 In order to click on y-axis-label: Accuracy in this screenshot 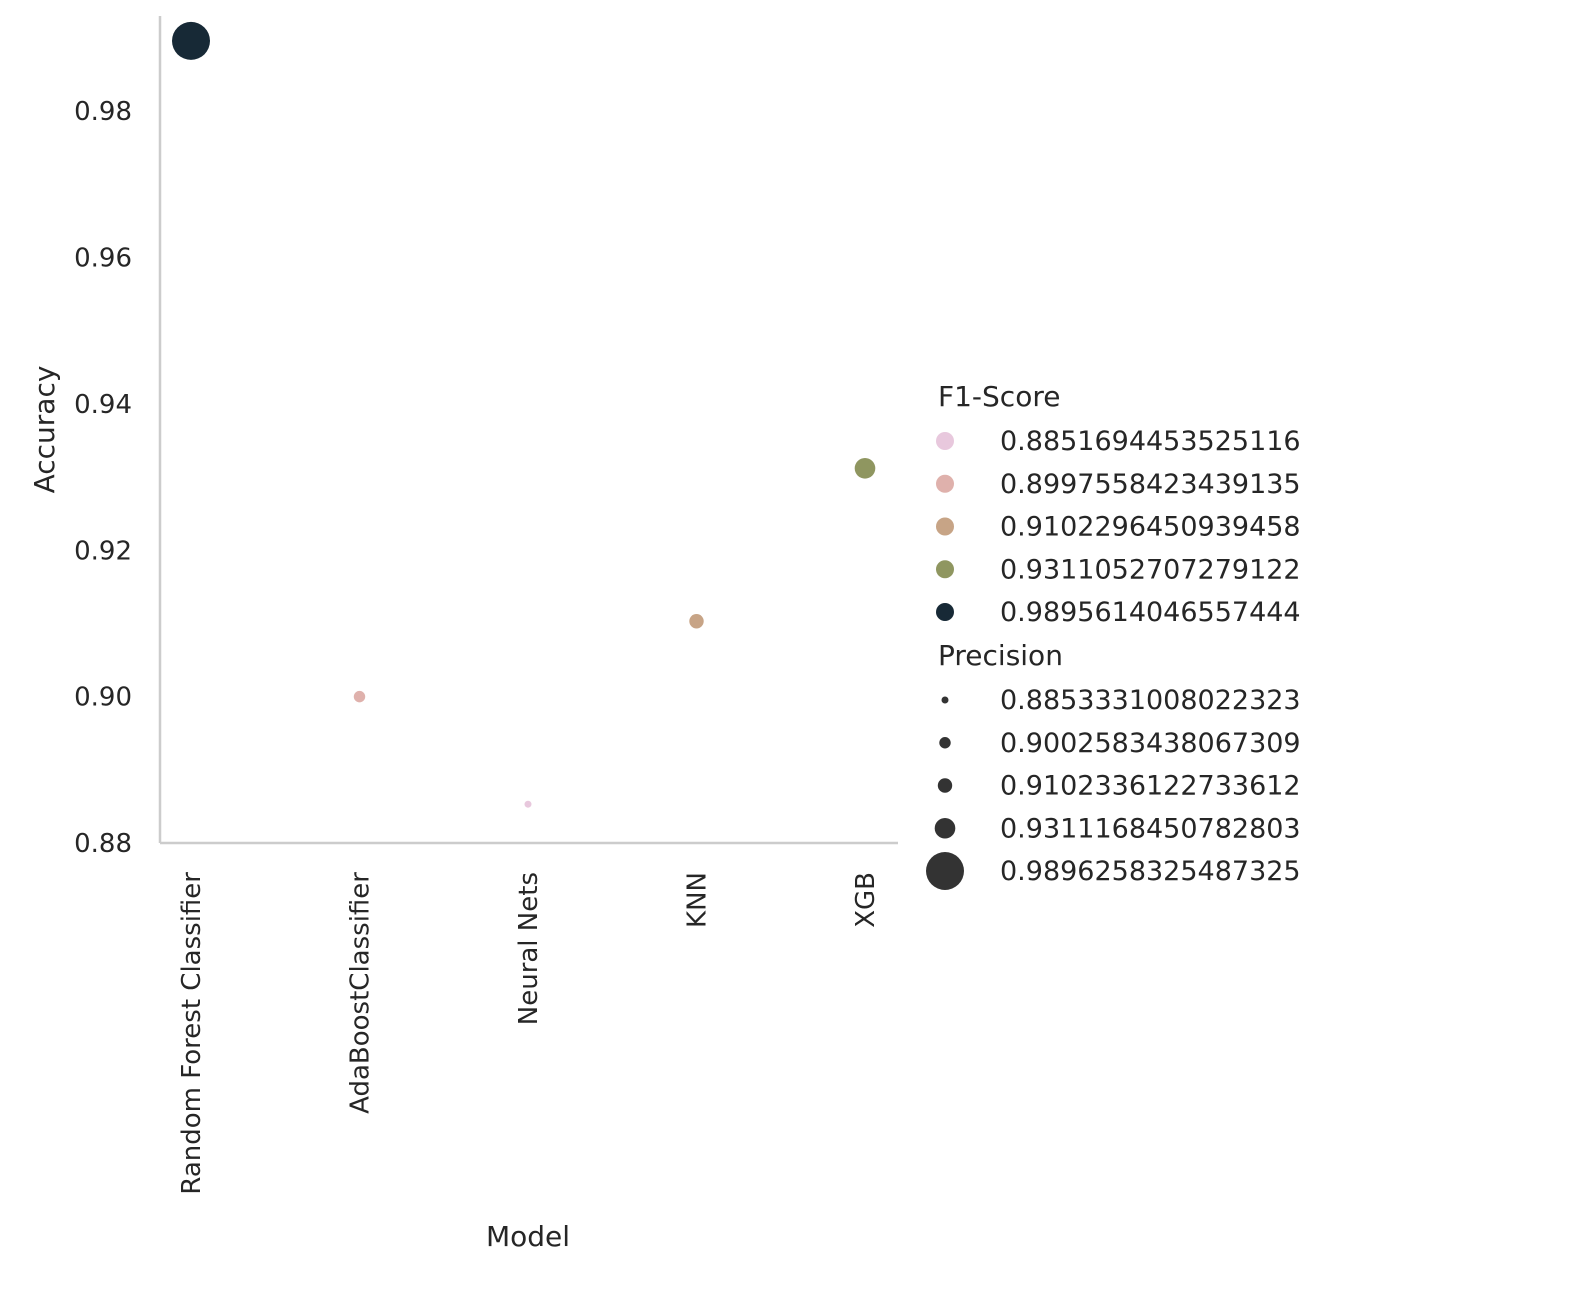, I will do `click(44, 430)`.